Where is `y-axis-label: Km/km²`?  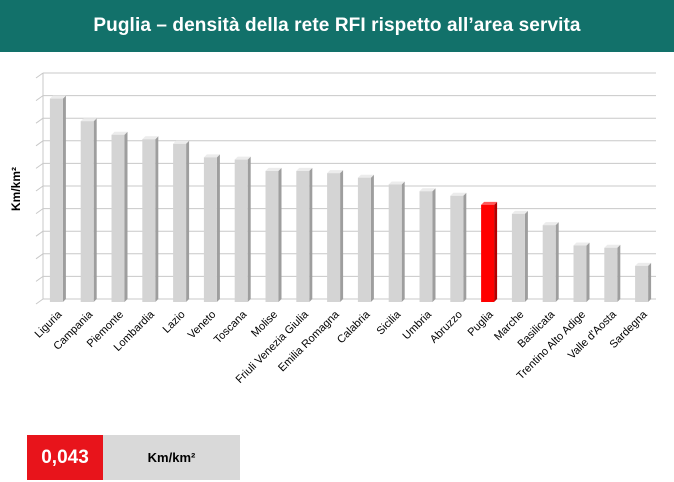
y-axis-label: Km/km² is located at coordinates (16, 189).